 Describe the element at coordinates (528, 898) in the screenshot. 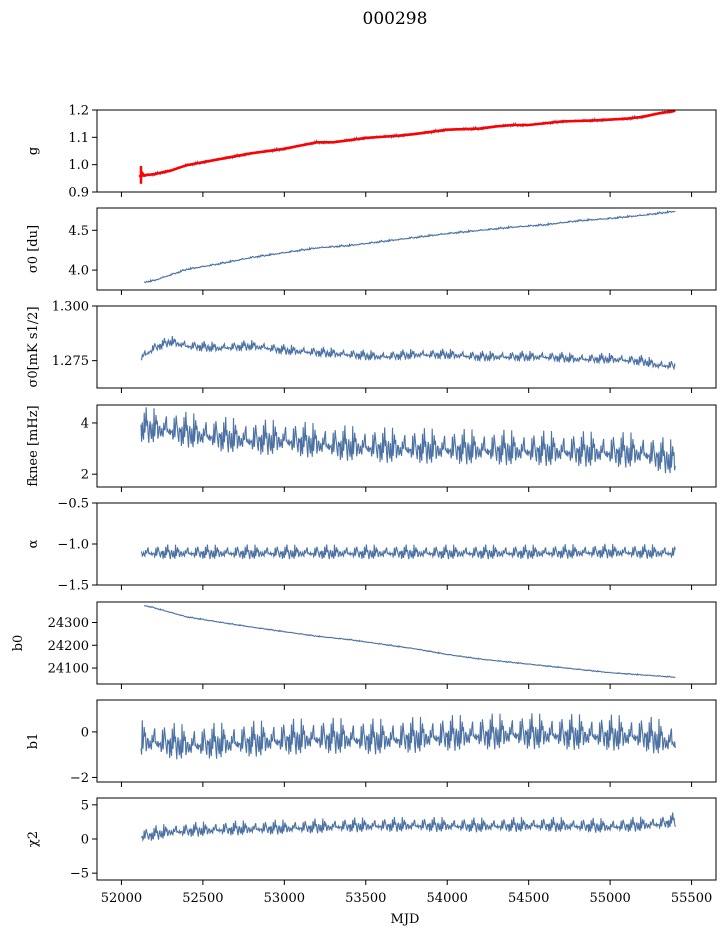

I see `x-tick-label: 54500` at that location.